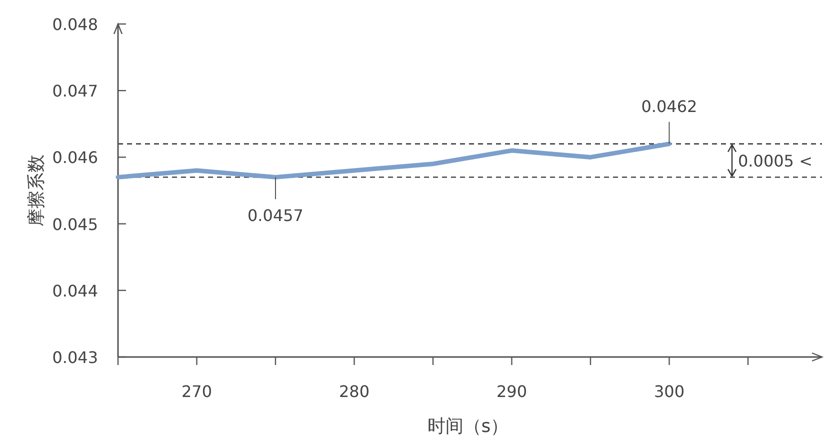 This screenshot has width=826, height=439. Describe the element at coordinates (75, 158) in the screenshot. I see `y-tick-label: 0.046` at that location.